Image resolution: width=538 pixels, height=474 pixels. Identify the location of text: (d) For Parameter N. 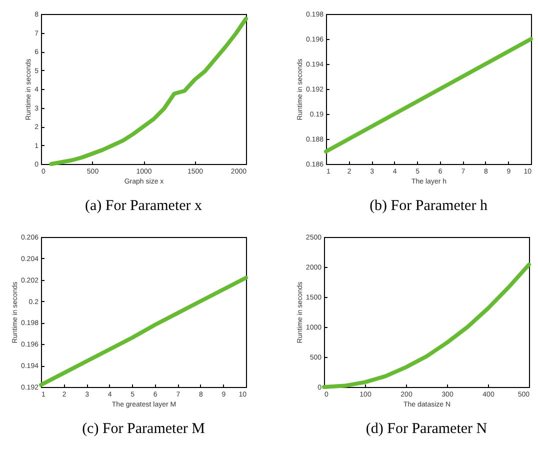
(427, 429).